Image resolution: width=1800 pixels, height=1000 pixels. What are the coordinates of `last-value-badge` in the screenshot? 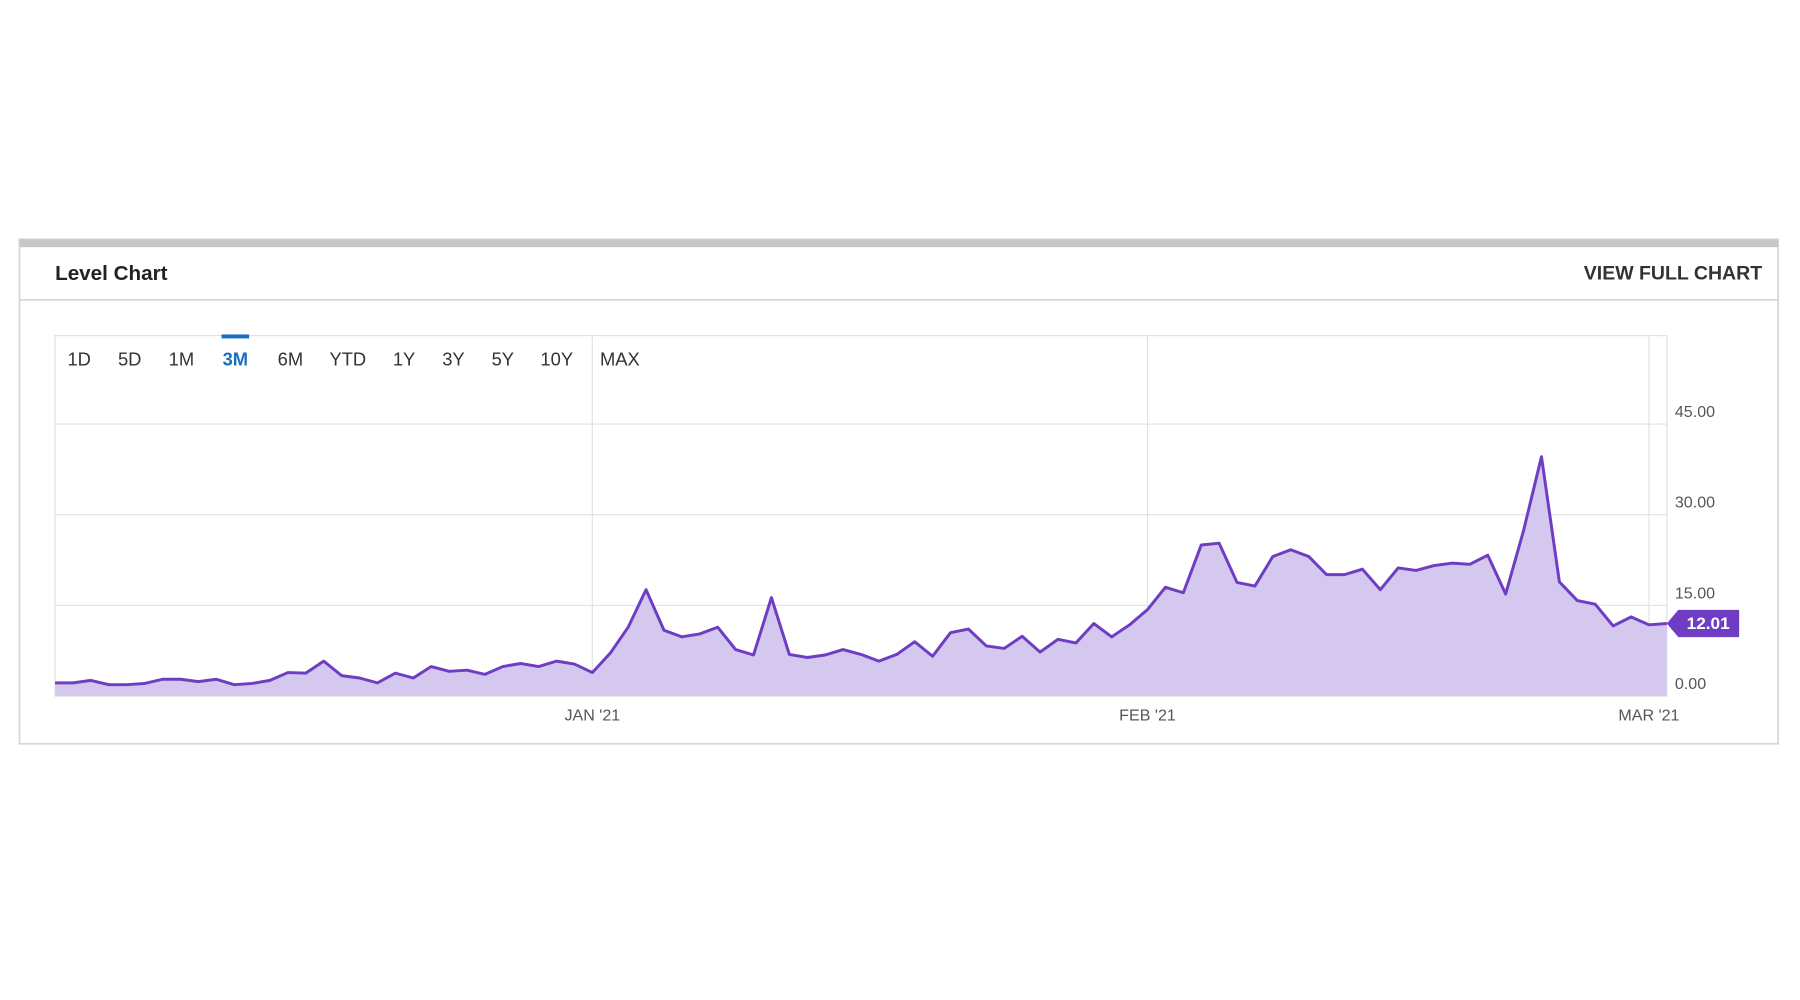 It's located at (1703, 623).